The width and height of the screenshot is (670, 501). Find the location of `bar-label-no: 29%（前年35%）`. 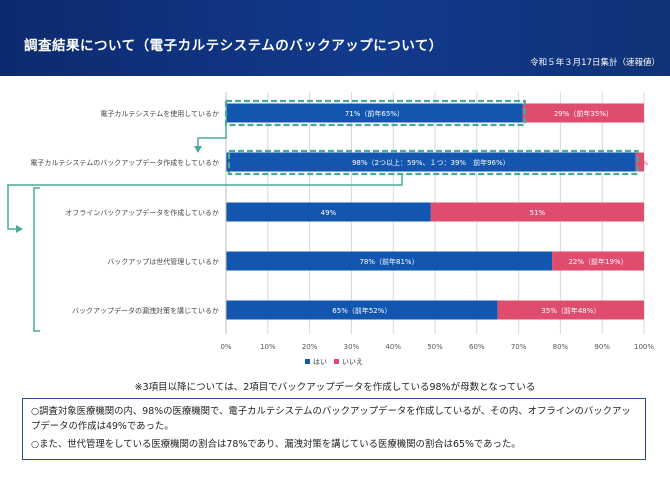

bar-label-no: 29%（前年35%） is located at coordinates (583, 113).